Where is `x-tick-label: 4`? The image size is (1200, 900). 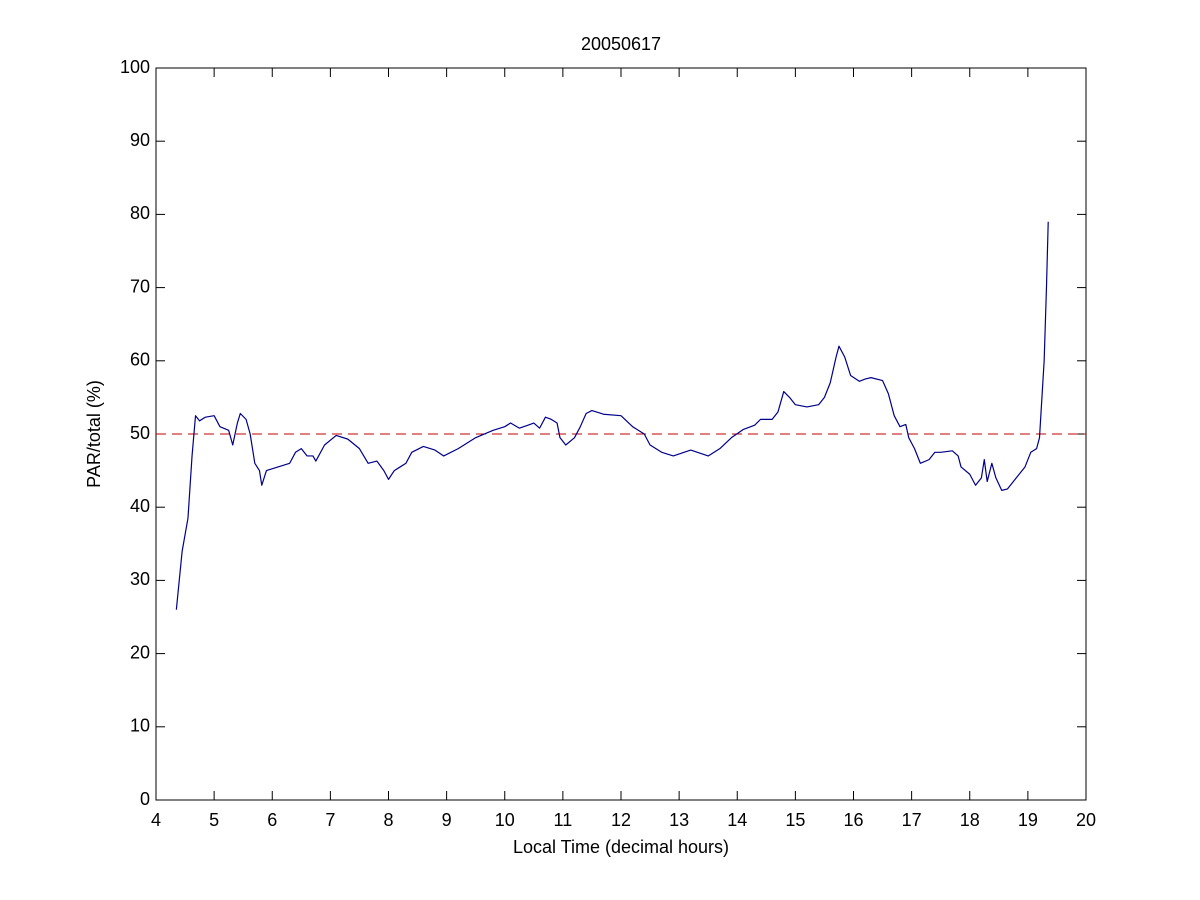 x-tick-label: 4 is located at coordinates (156, 820).